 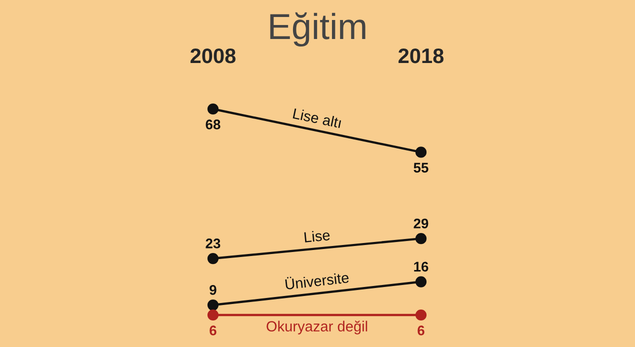 I want to click on chart-title: Eğitim, so click(x=318, y=29).